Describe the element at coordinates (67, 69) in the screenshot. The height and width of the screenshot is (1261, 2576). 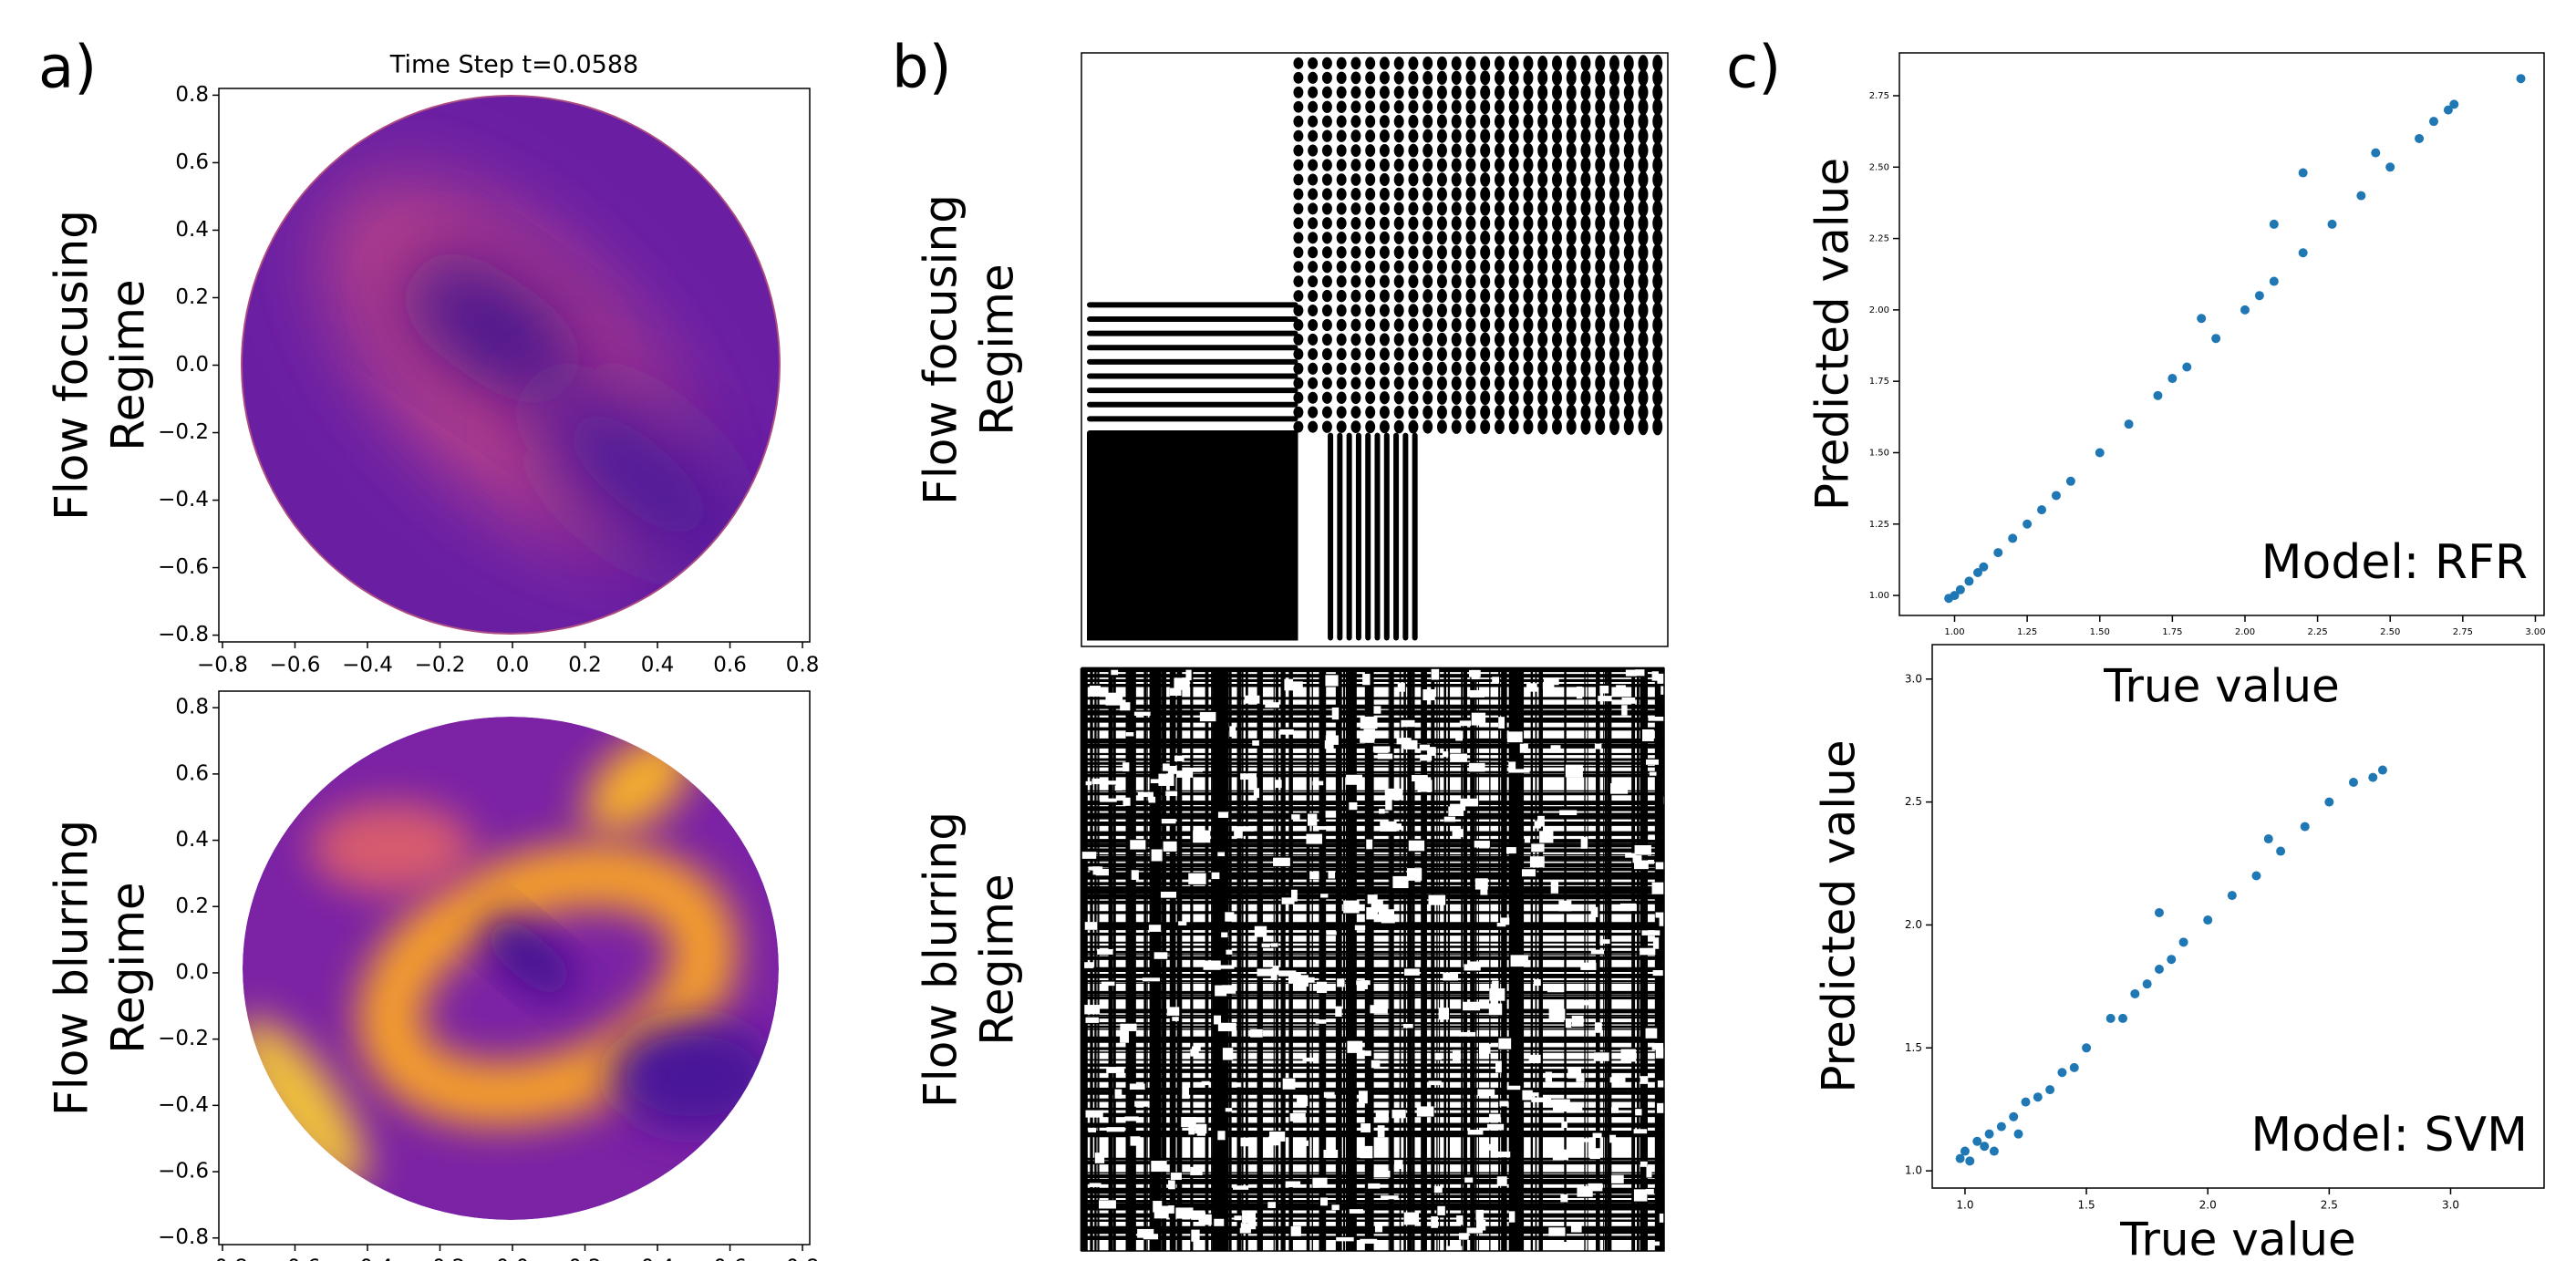
I see `panel-label: a)` at that location.